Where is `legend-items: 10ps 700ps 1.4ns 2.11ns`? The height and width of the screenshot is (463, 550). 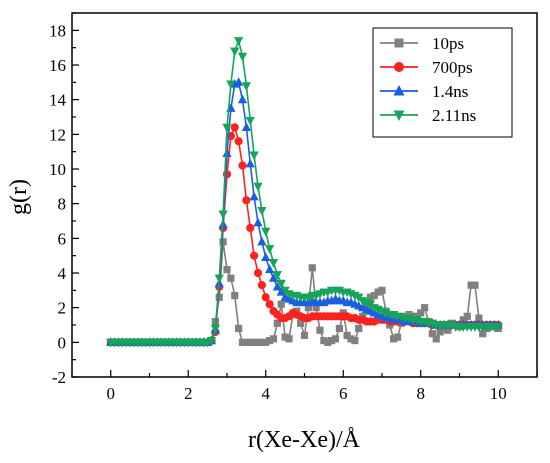
legend-items: 10ps 700ps 1.4ns 2.11ns is located at coordinates (428, 79).